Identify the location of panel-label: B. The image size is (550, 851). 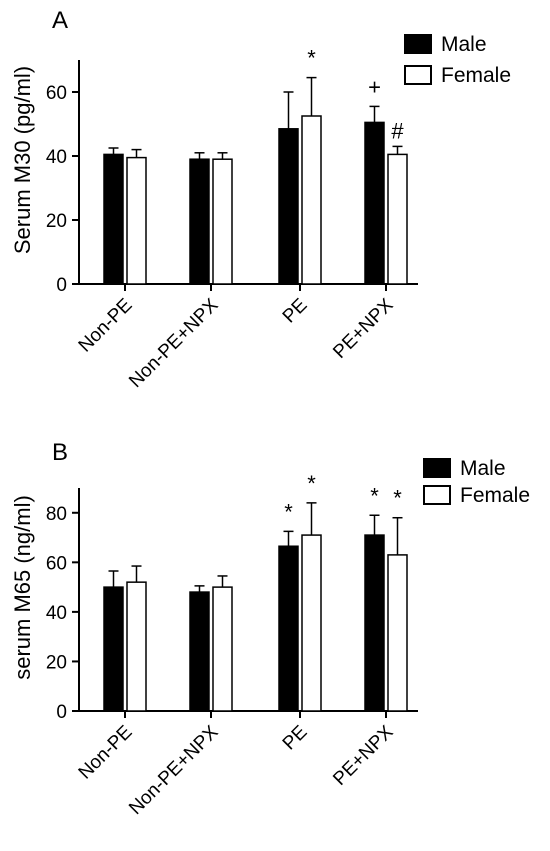
(60, 452).